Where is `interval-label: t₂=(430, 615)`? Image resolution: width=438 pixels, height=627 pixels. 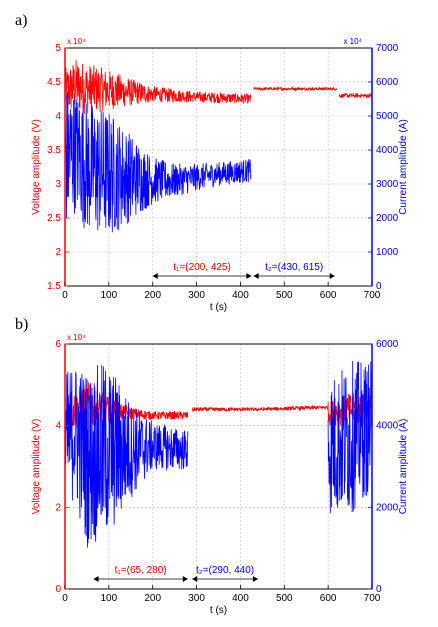 interval-label: t₂=(430, 615) is located at coordinates (294, 267).